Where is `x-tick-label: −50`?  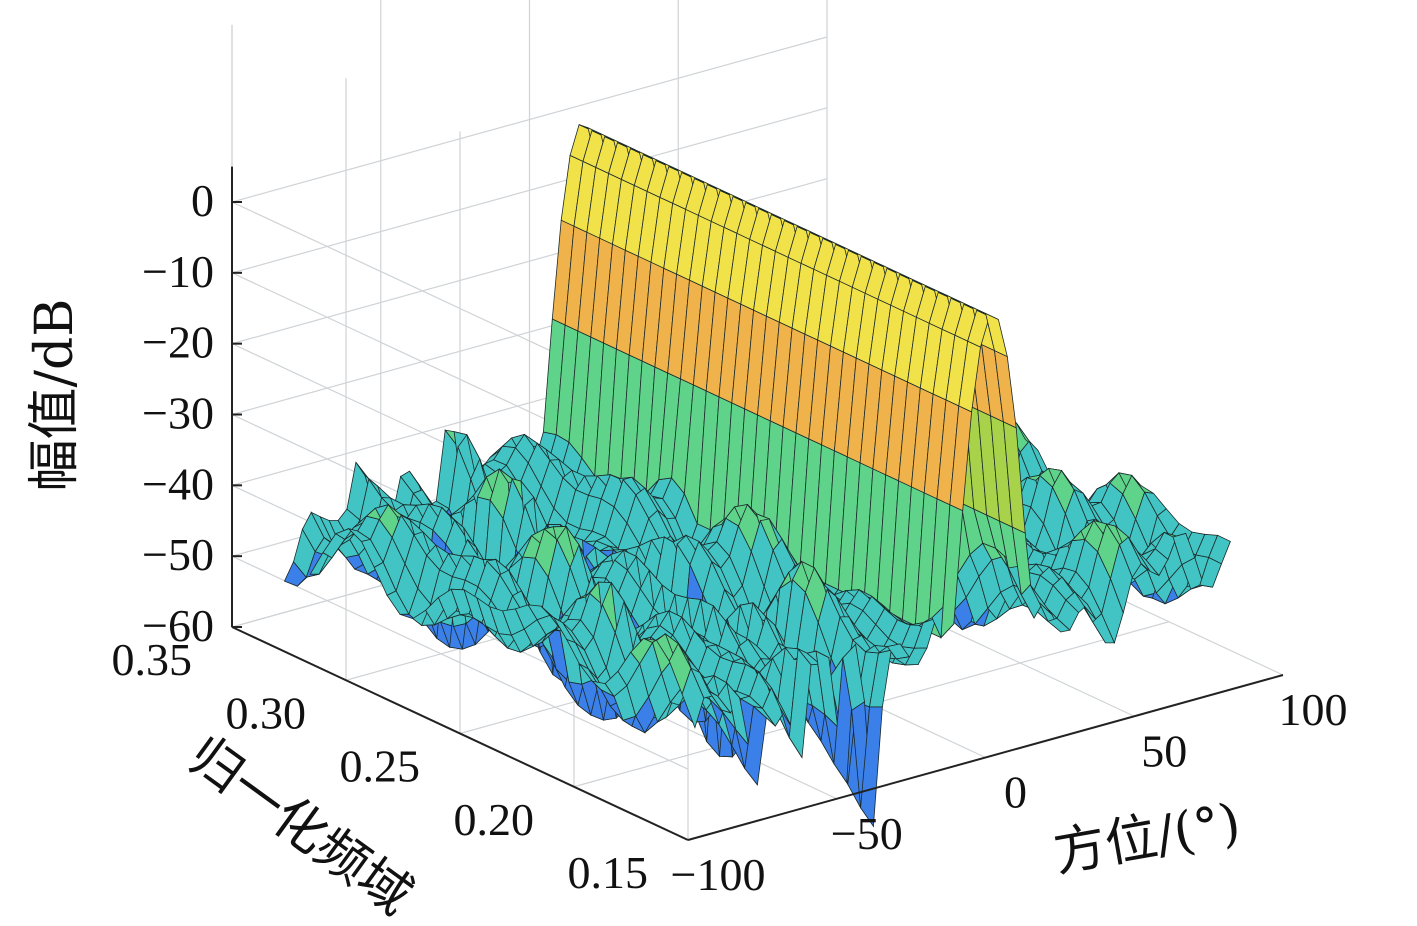 x-tick-label: −50 is located at coordinates (867, 833).